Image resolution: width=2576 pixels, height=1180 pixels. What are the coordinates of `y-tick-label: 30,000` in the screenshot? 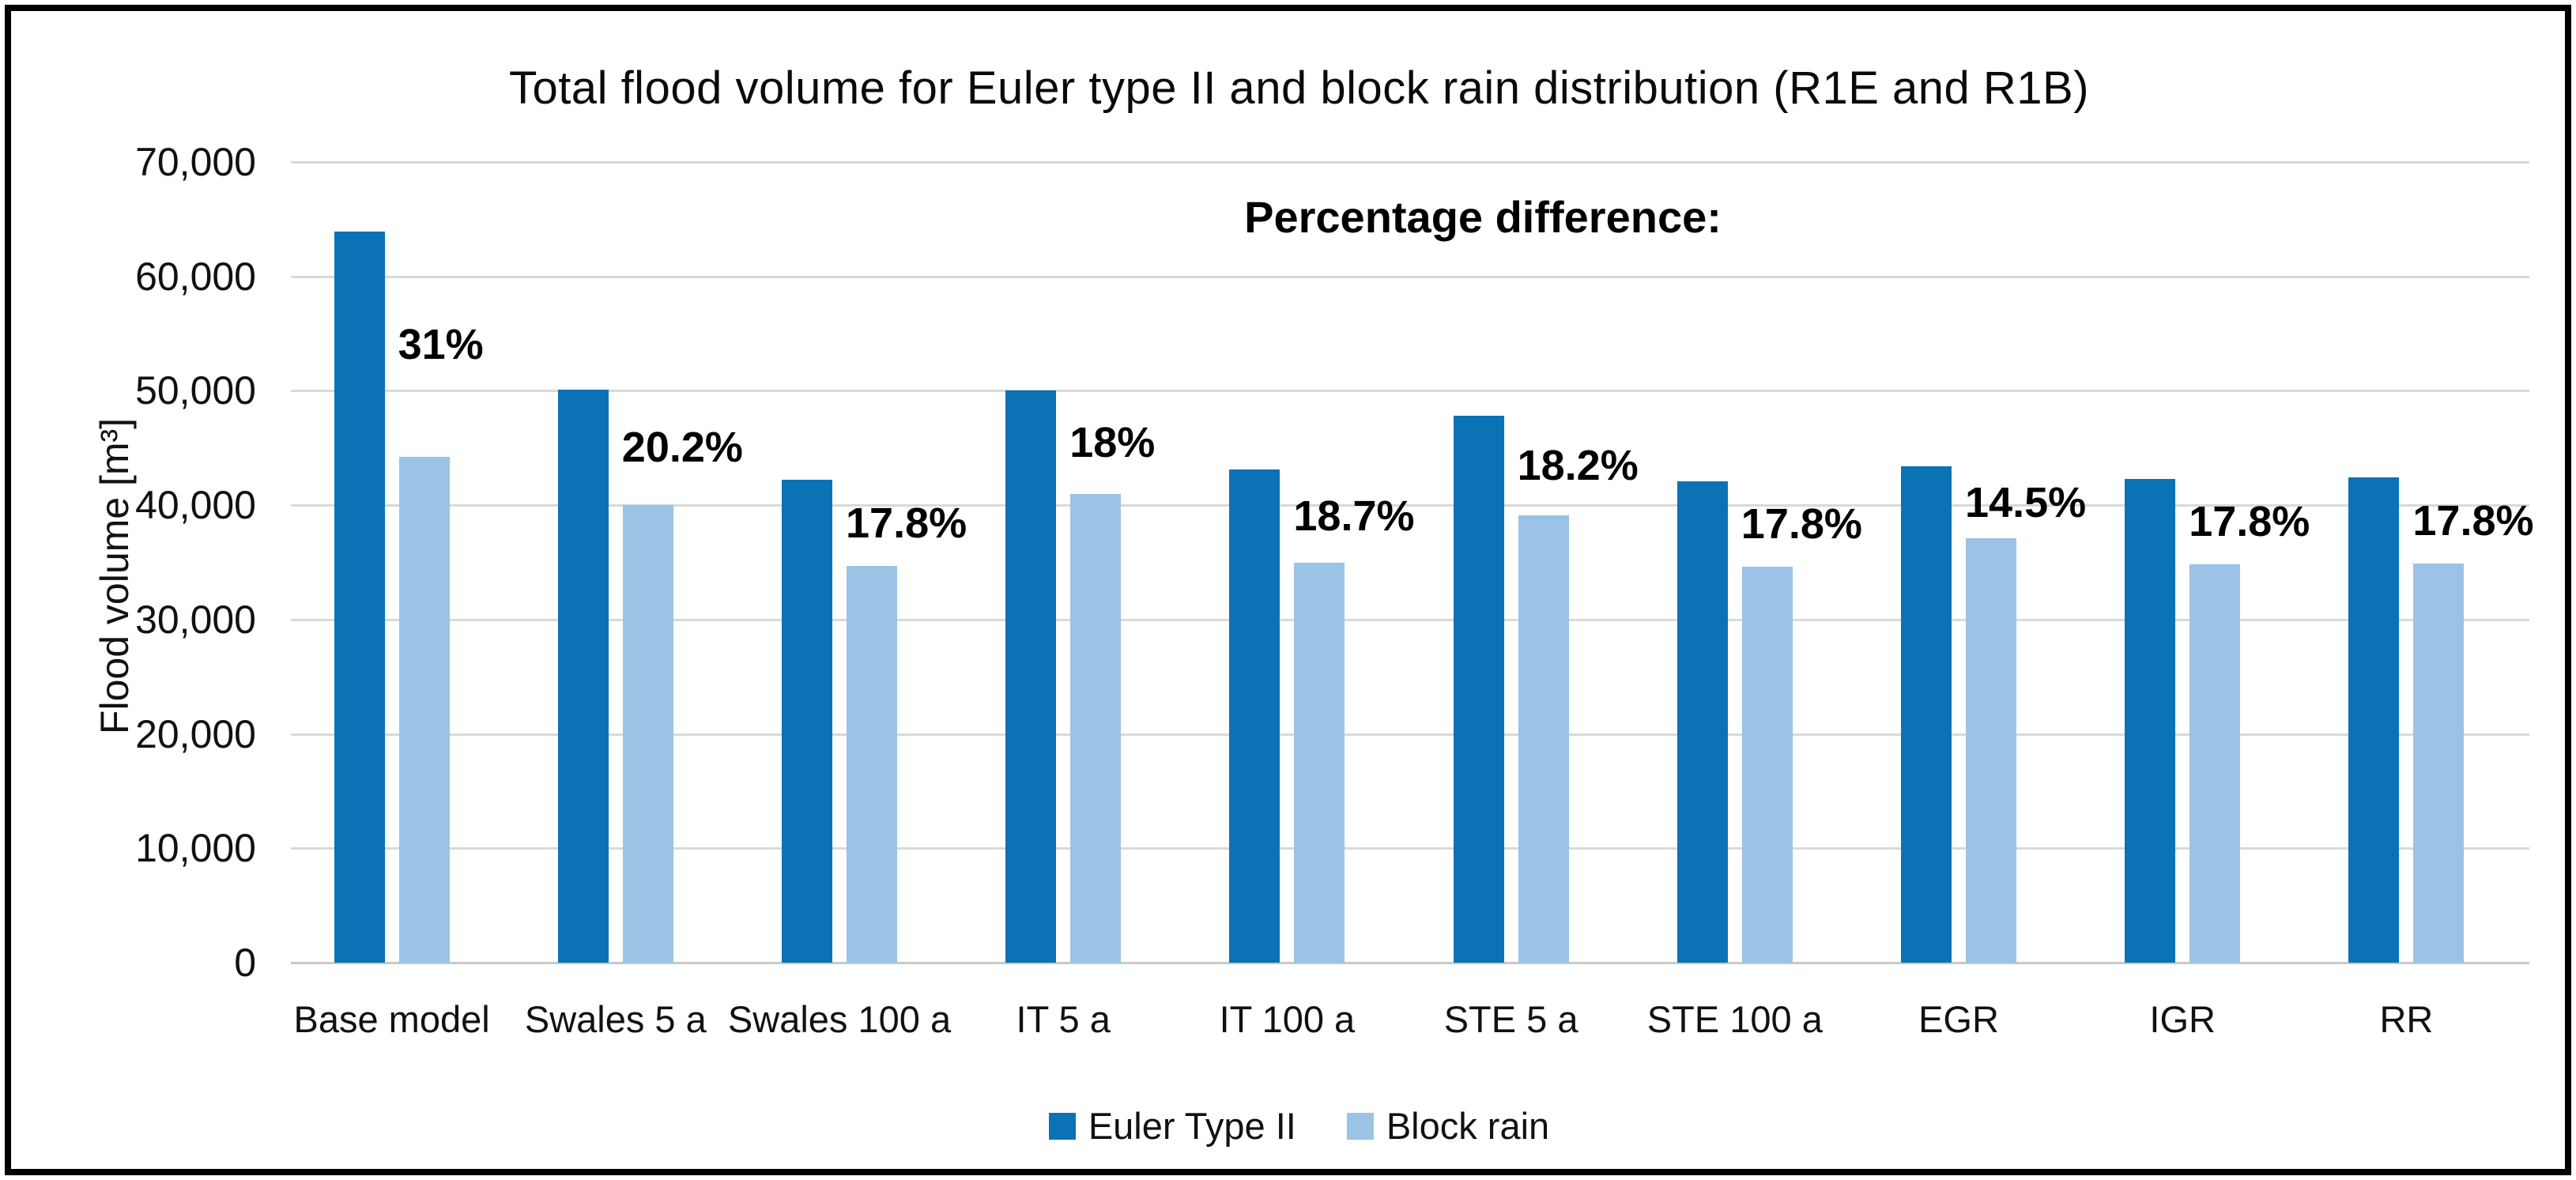 It's located at (195, 619).